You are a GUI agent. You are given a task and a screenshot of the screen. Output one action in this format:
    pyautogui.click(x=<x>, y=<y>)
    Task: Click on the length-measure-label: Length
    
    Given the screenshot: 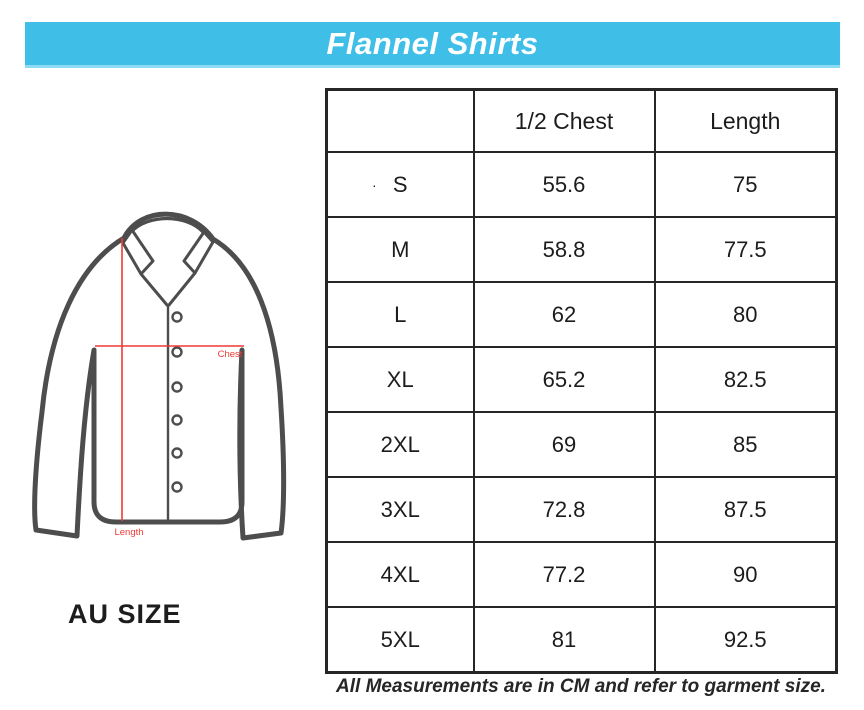 What is the action you would take?
    pyautogui.click(x=128, y=532)
    